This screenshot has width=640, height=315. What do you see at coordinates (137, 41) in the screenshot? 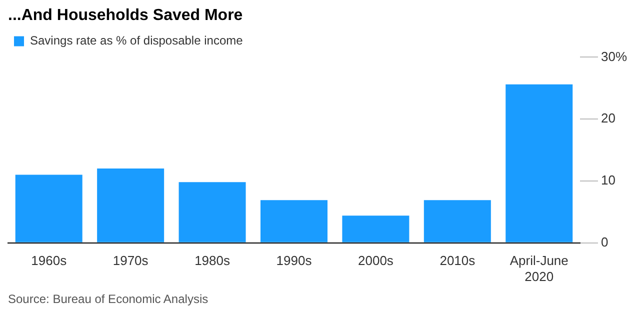
I see `legend-label: Savings rate as % of disposable income` at bounding box center [137, 41].